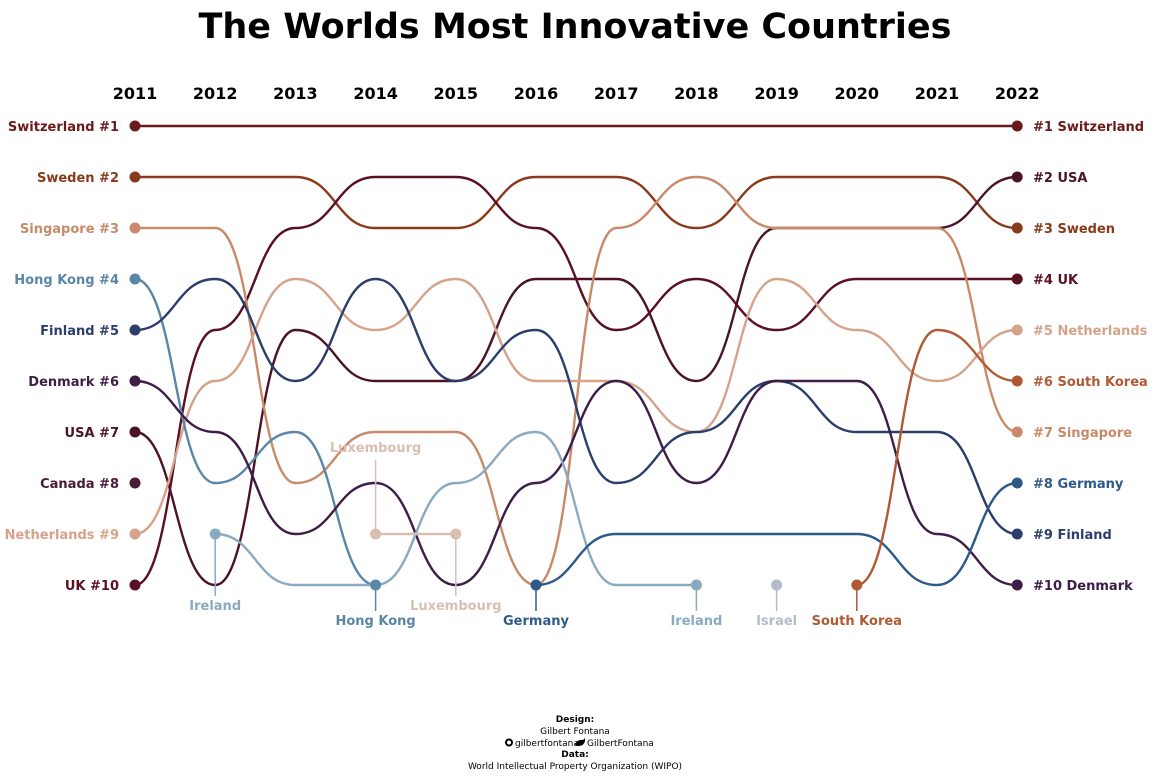 The width and height of the screenshot is (1164, 781). What do you see at coordinates (580, 742) in the screenshot?
I see `twitter-icon` at bounding box center [580, 742].